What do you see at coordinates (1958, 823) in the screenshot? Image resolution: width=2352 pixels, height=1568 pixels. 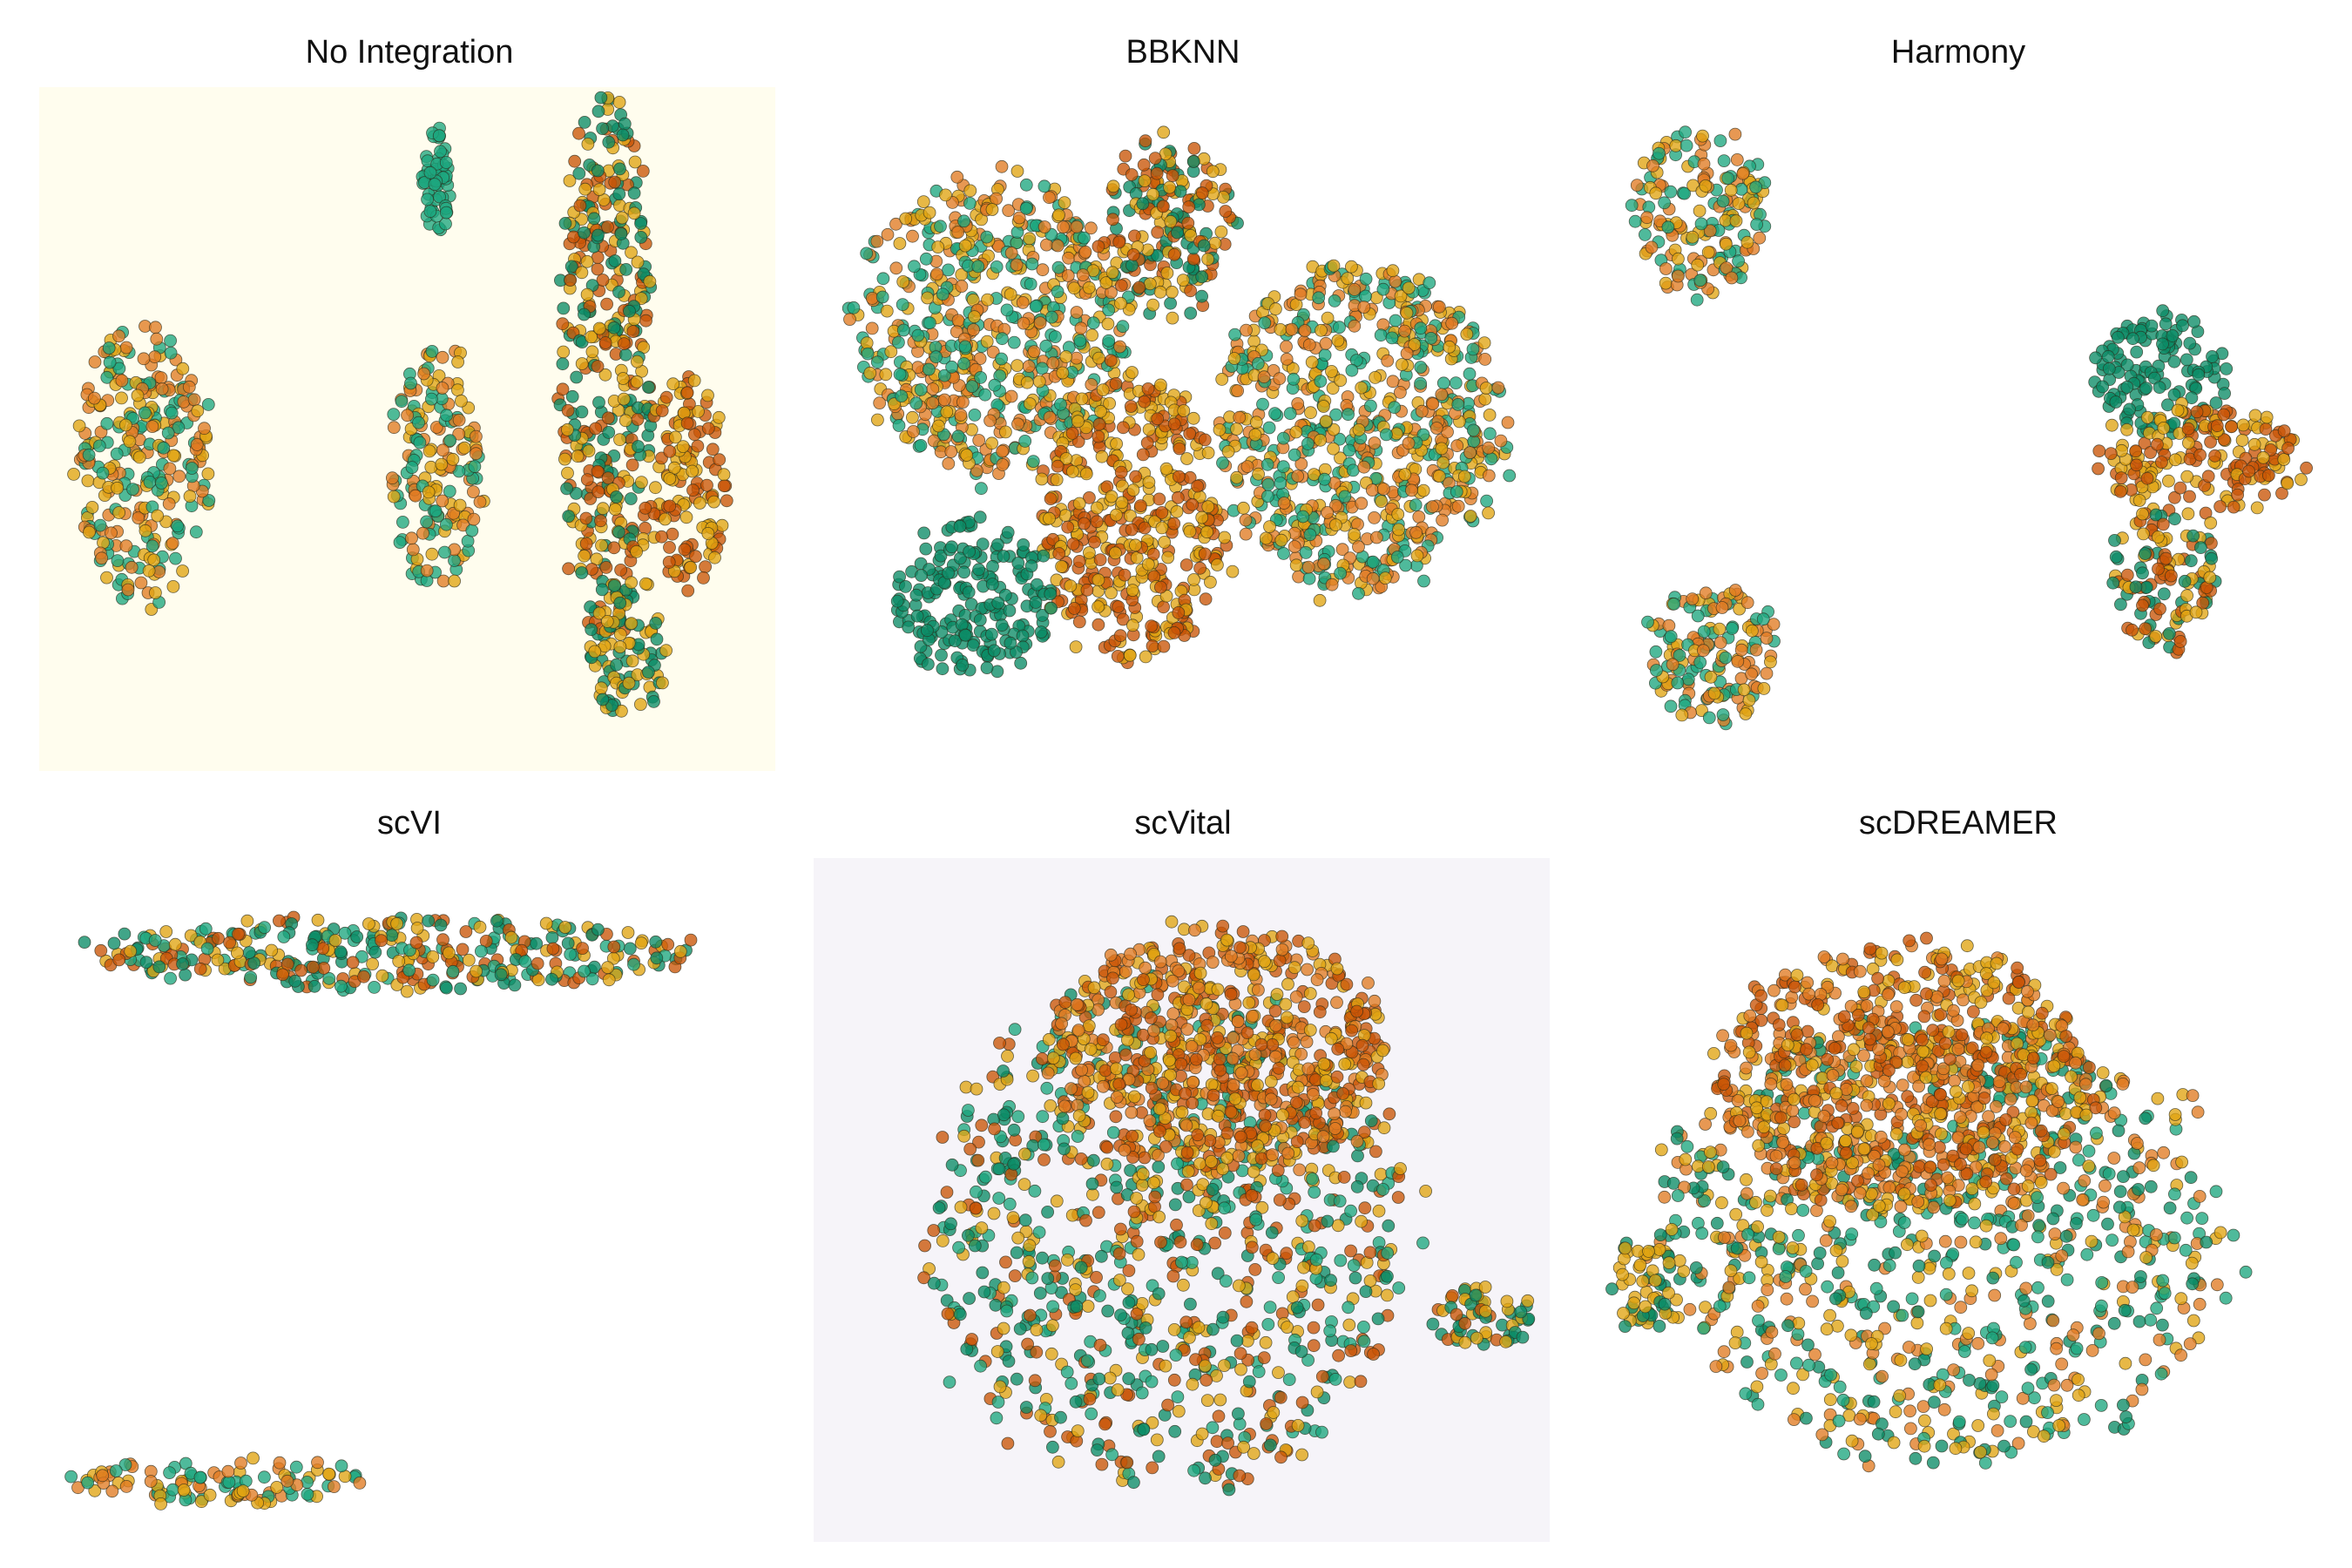 I see `panel-title-scdreamer: scDREAMER` at bounding box center [1958, 823].